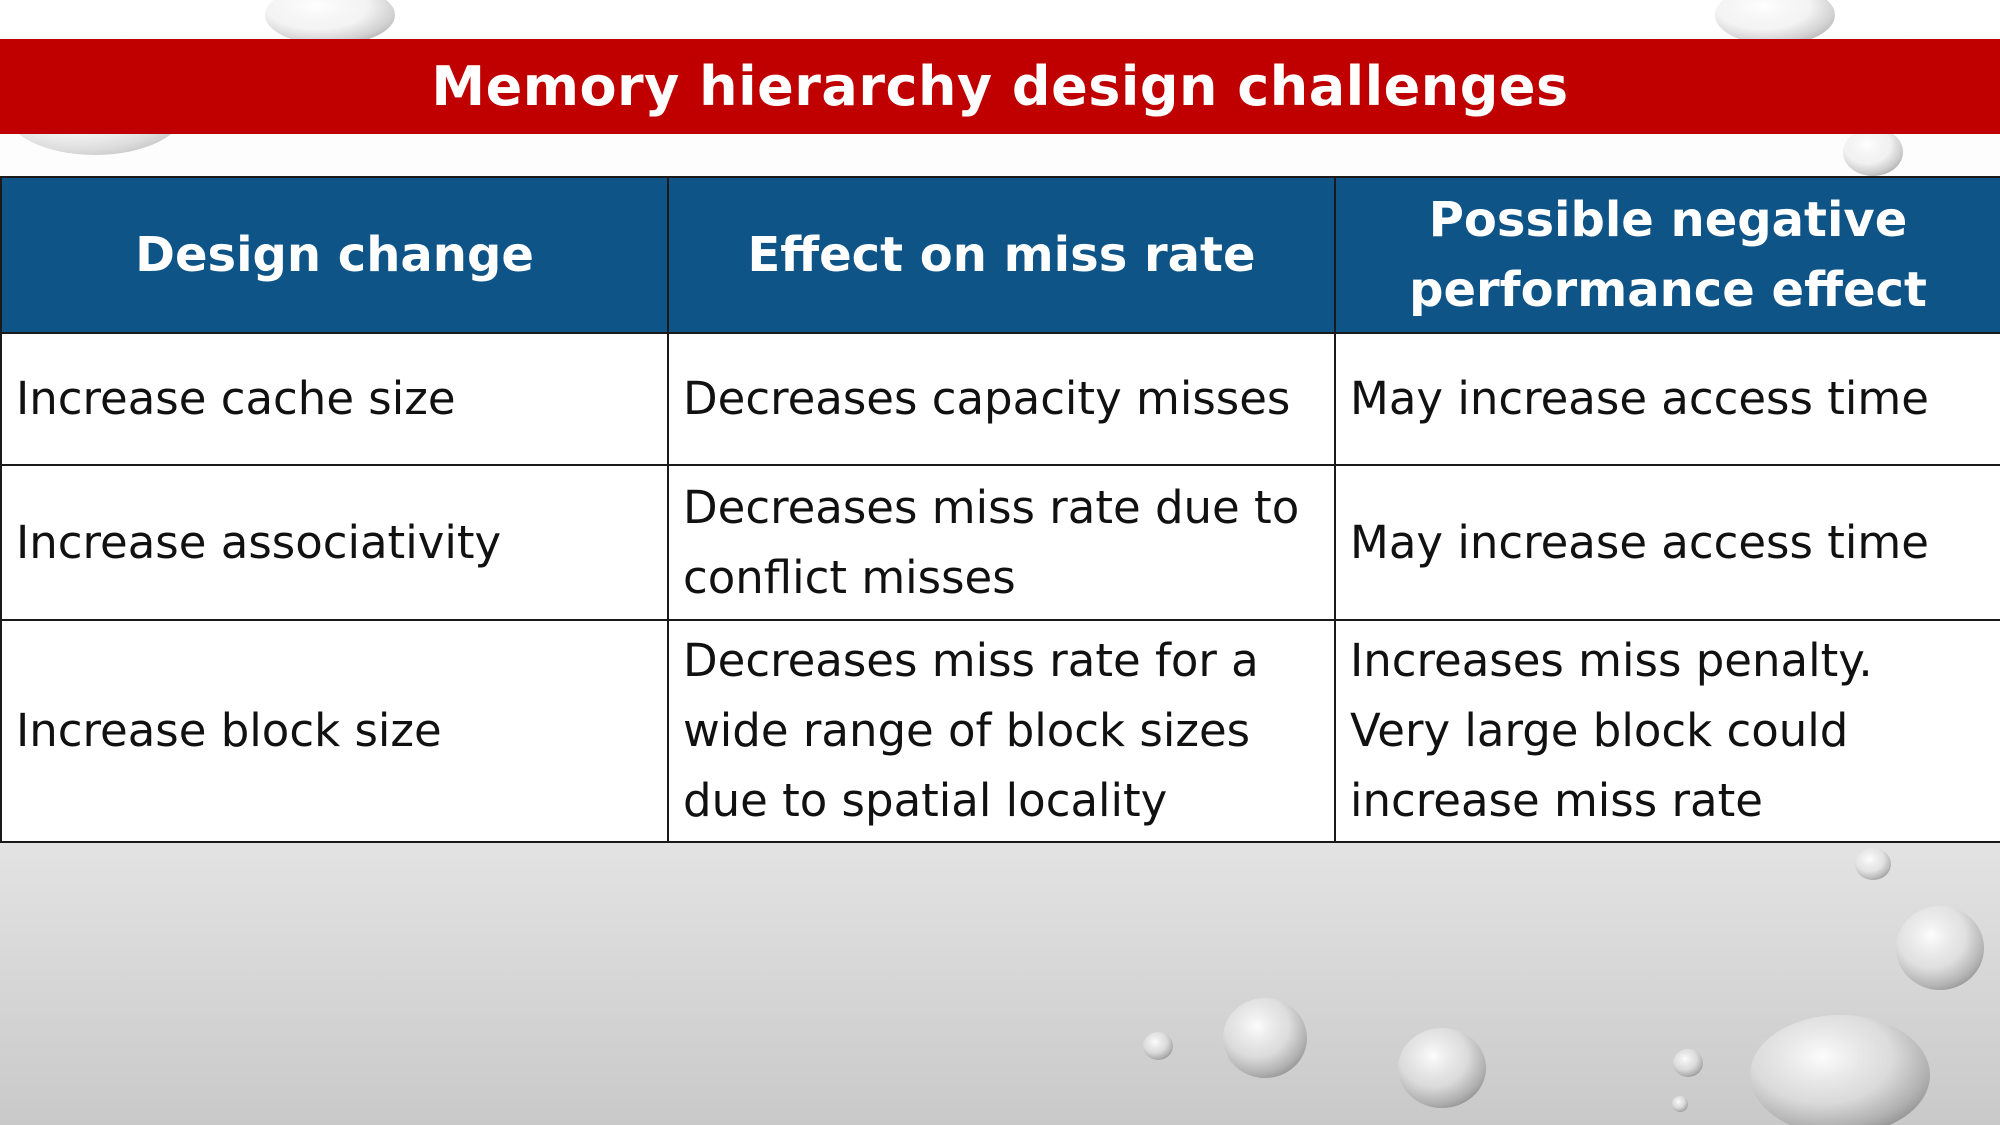  I want to click on title-bar: Memory hierarchy design challenges, so click(1000, 86).